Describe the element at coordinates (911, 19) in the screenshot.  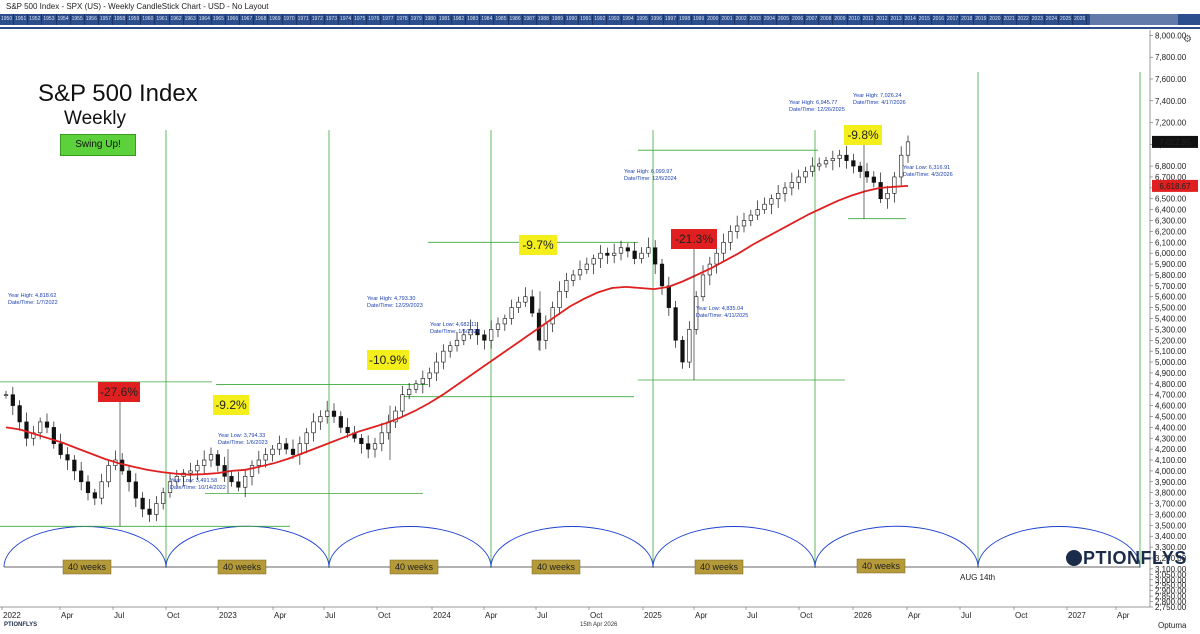
I see `timeline-year: 2014` at that location.